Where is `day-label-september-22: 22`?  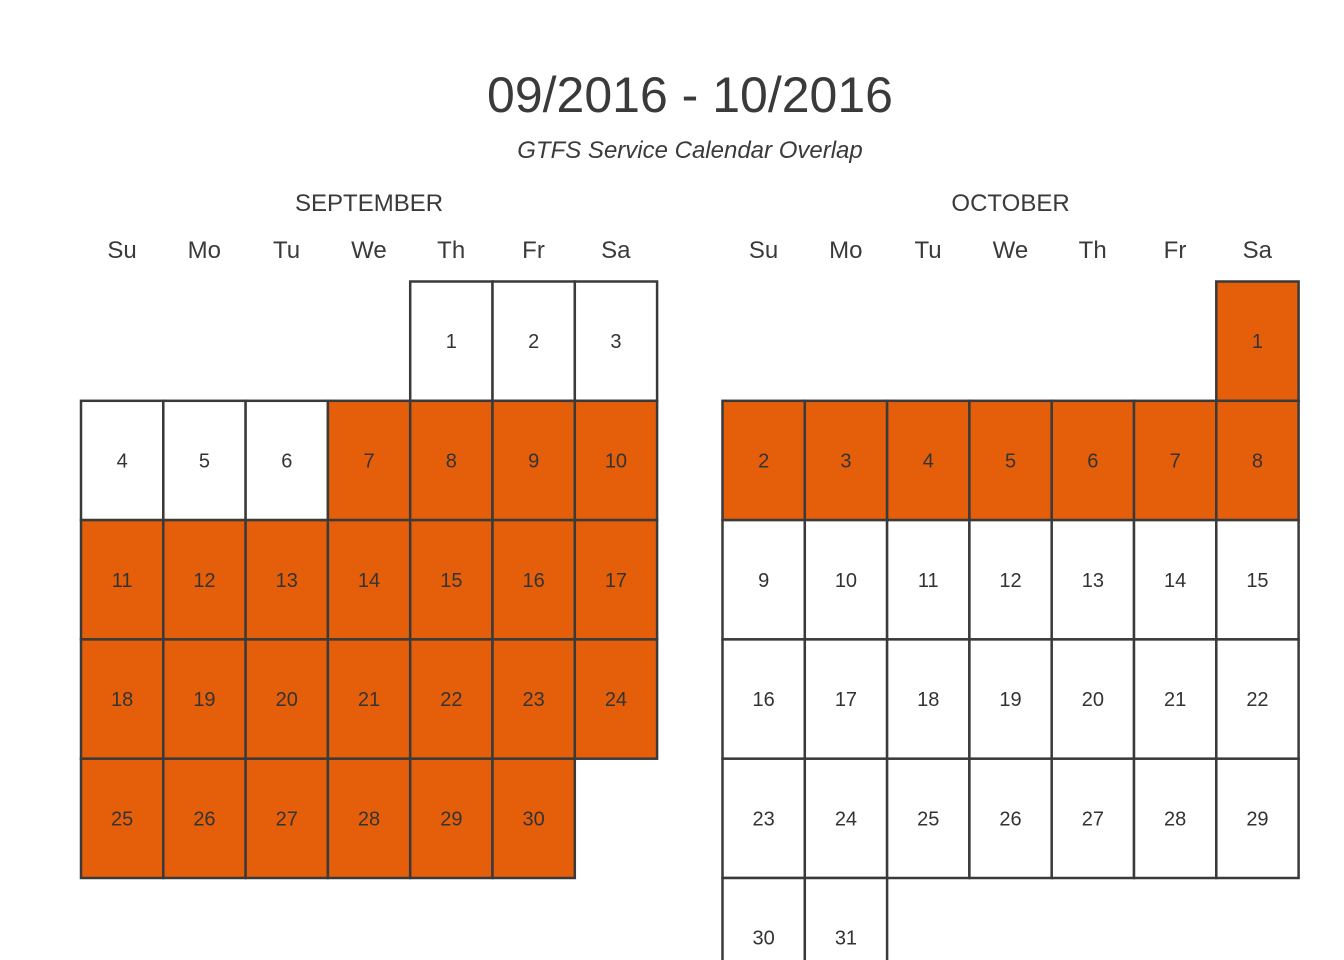
day-label-september-22: 22 is located at coordinates (451, 700).